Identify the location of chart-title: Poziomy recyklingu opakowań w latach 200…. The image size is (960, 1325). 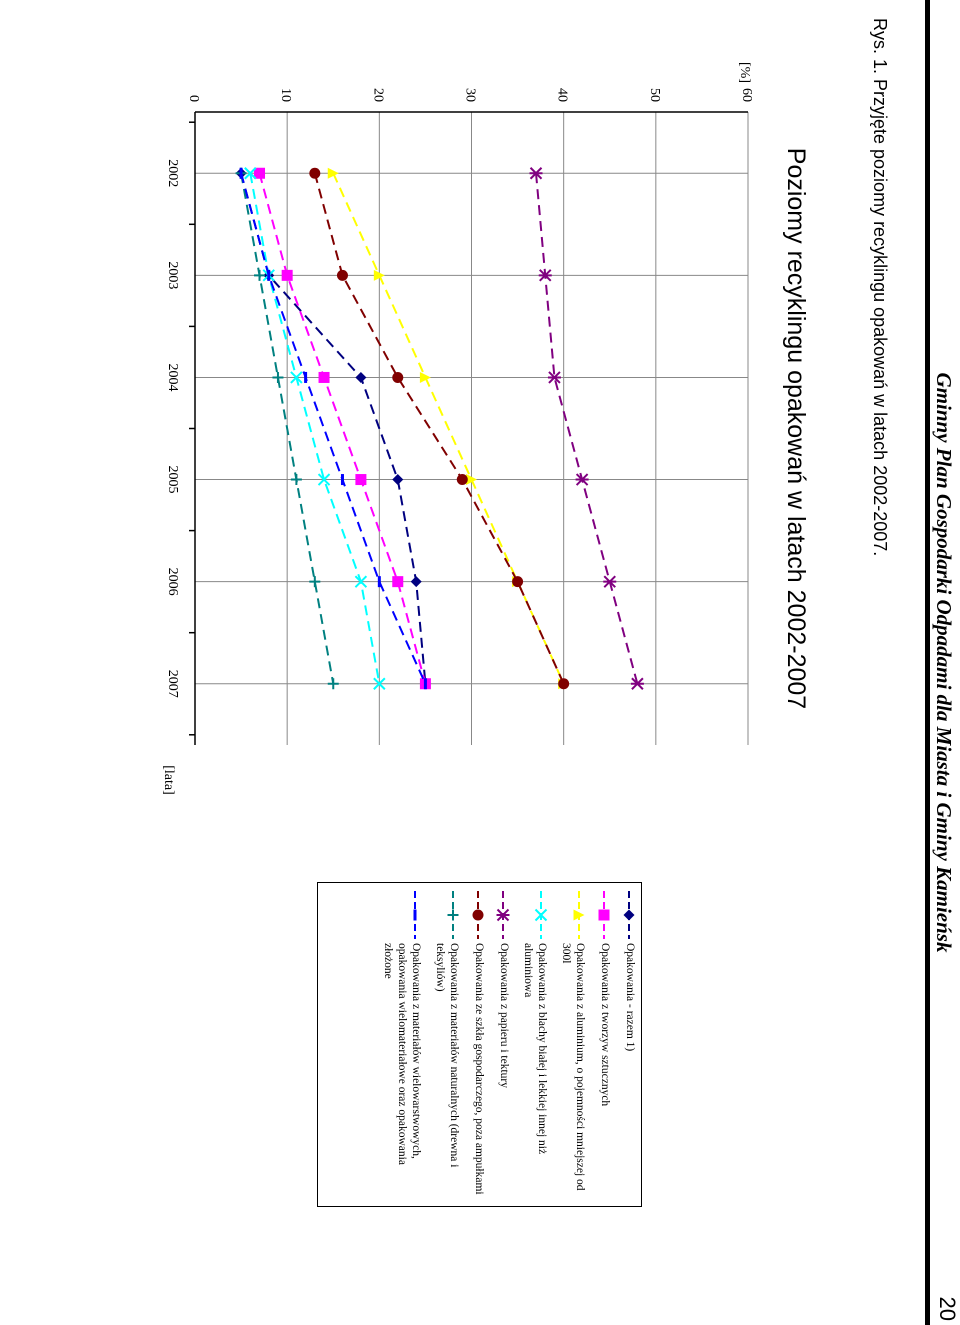
(796, 428).